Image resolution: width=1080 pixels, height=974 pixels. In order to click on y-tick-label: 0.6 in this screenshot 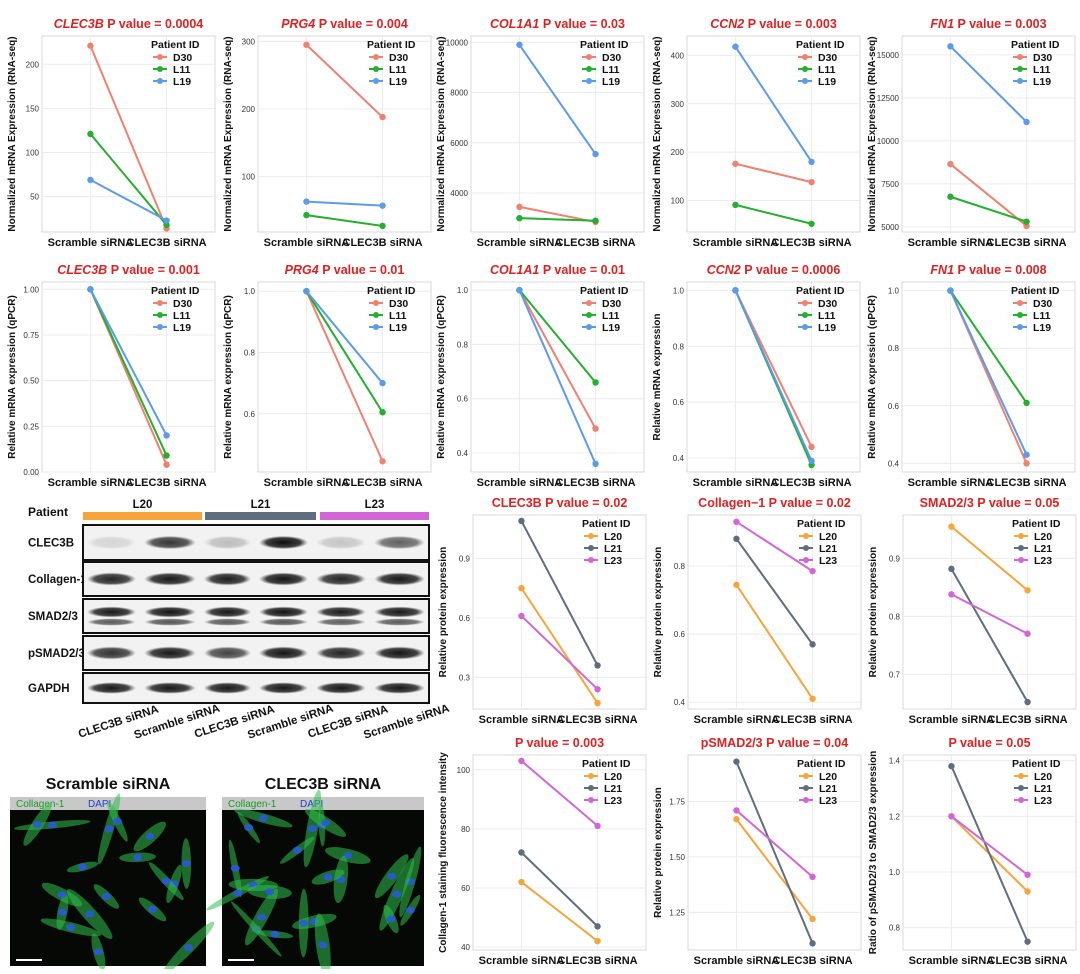, I will do `click(679, 402)`.